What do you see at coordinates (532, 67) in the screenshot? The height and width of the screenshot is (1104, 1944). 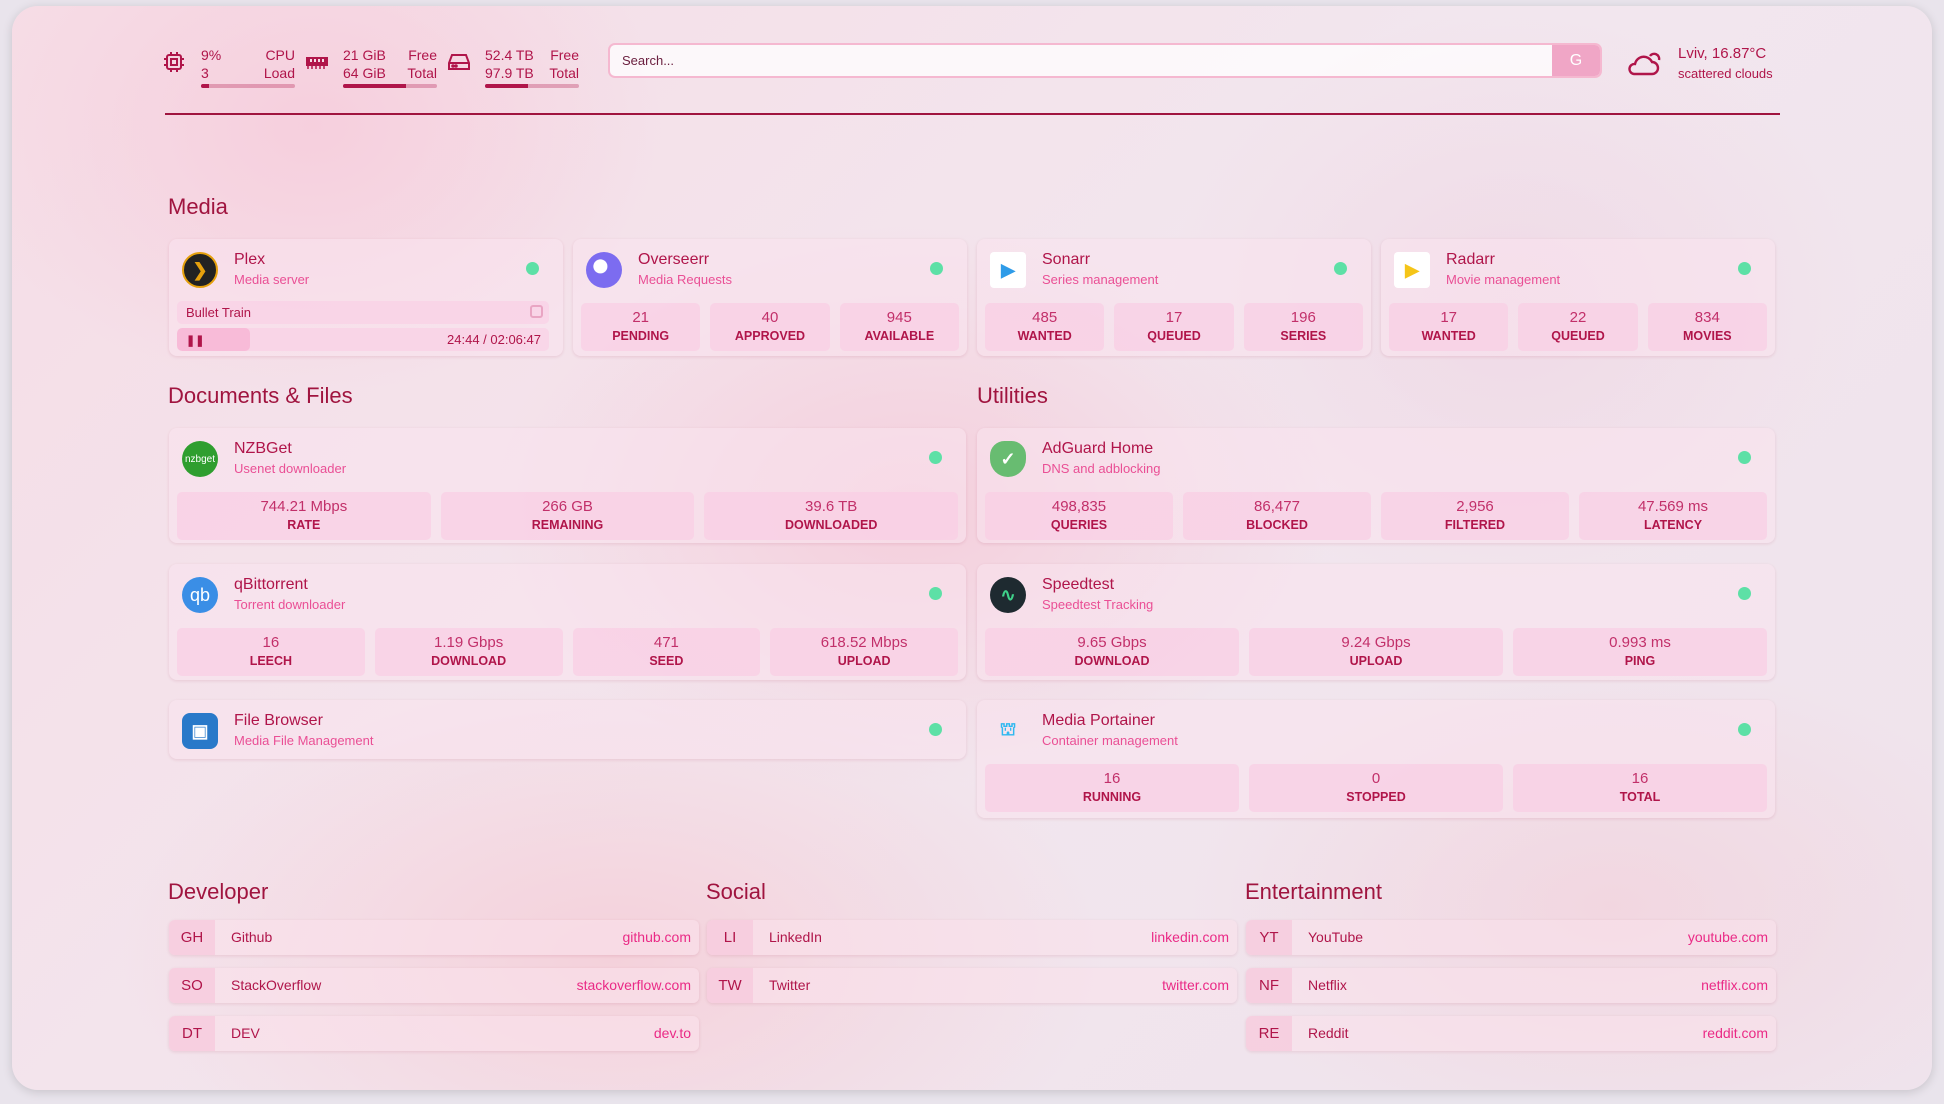 I see `disk-stat: 52.4 TB 97.9 TB Free Total` at bounding box center [532, 67].